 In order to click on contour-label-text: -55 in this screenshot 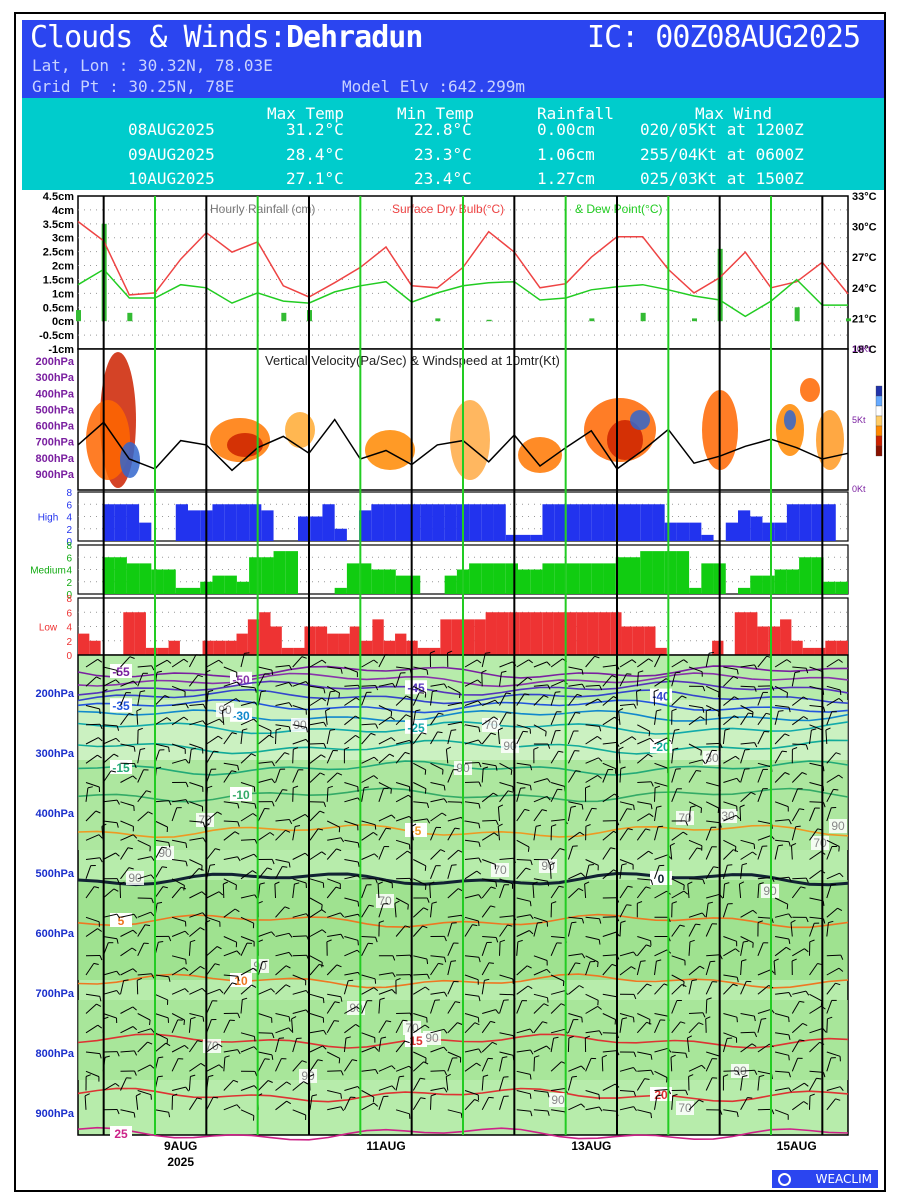, I will do `click(121, 672)`.